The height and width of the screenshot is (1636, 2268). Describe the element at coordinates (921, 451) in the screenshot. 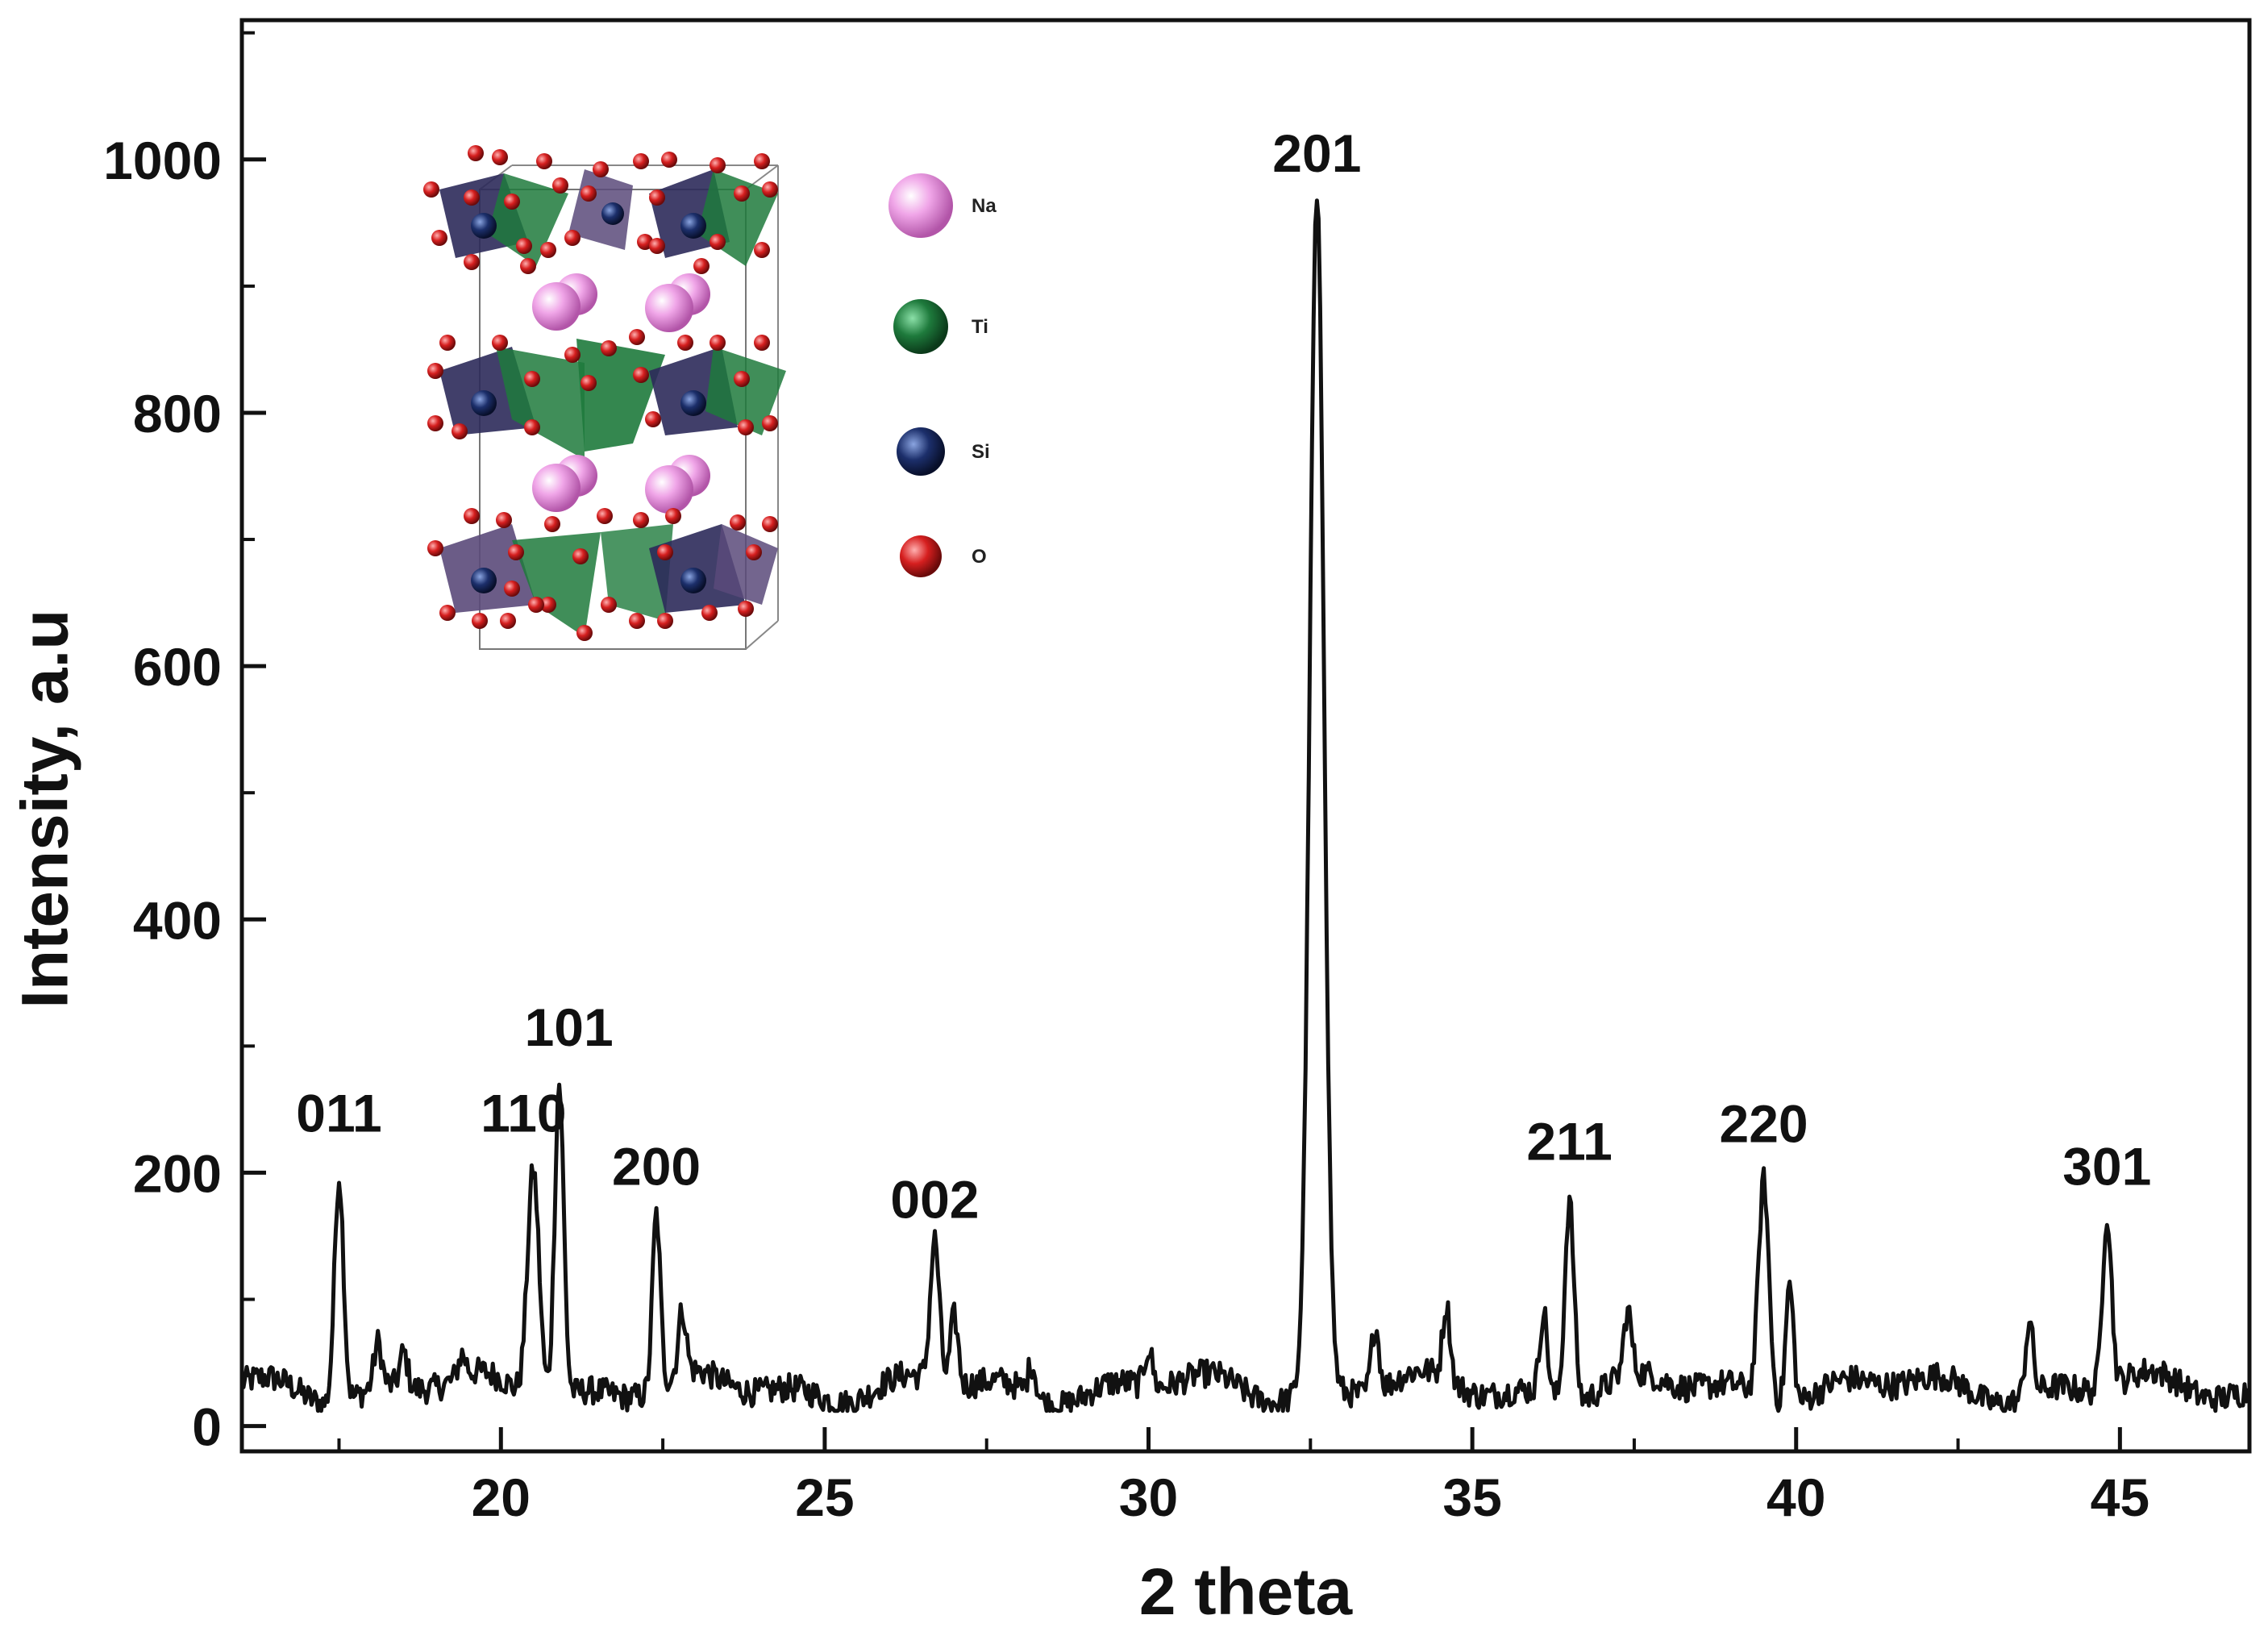

I see `legend-swatch-si` at that location.